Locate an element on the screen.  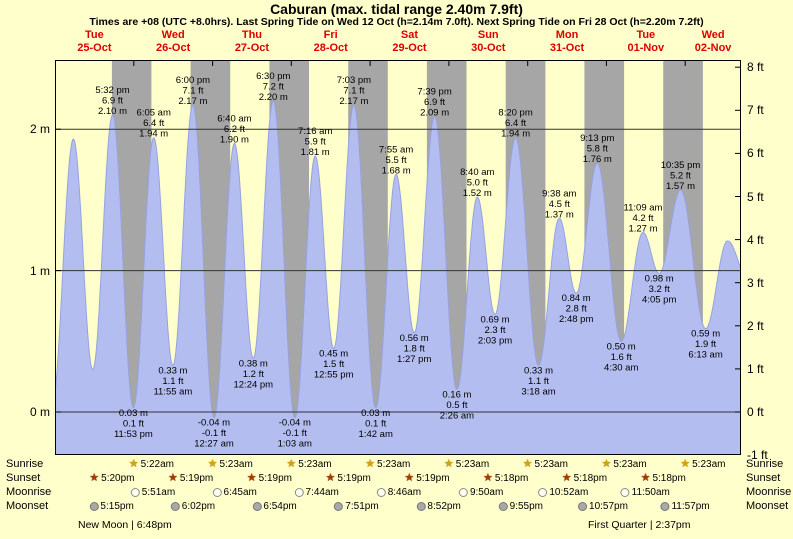
tide-high-label: 8:40 am is located at coordinates (477, 172).